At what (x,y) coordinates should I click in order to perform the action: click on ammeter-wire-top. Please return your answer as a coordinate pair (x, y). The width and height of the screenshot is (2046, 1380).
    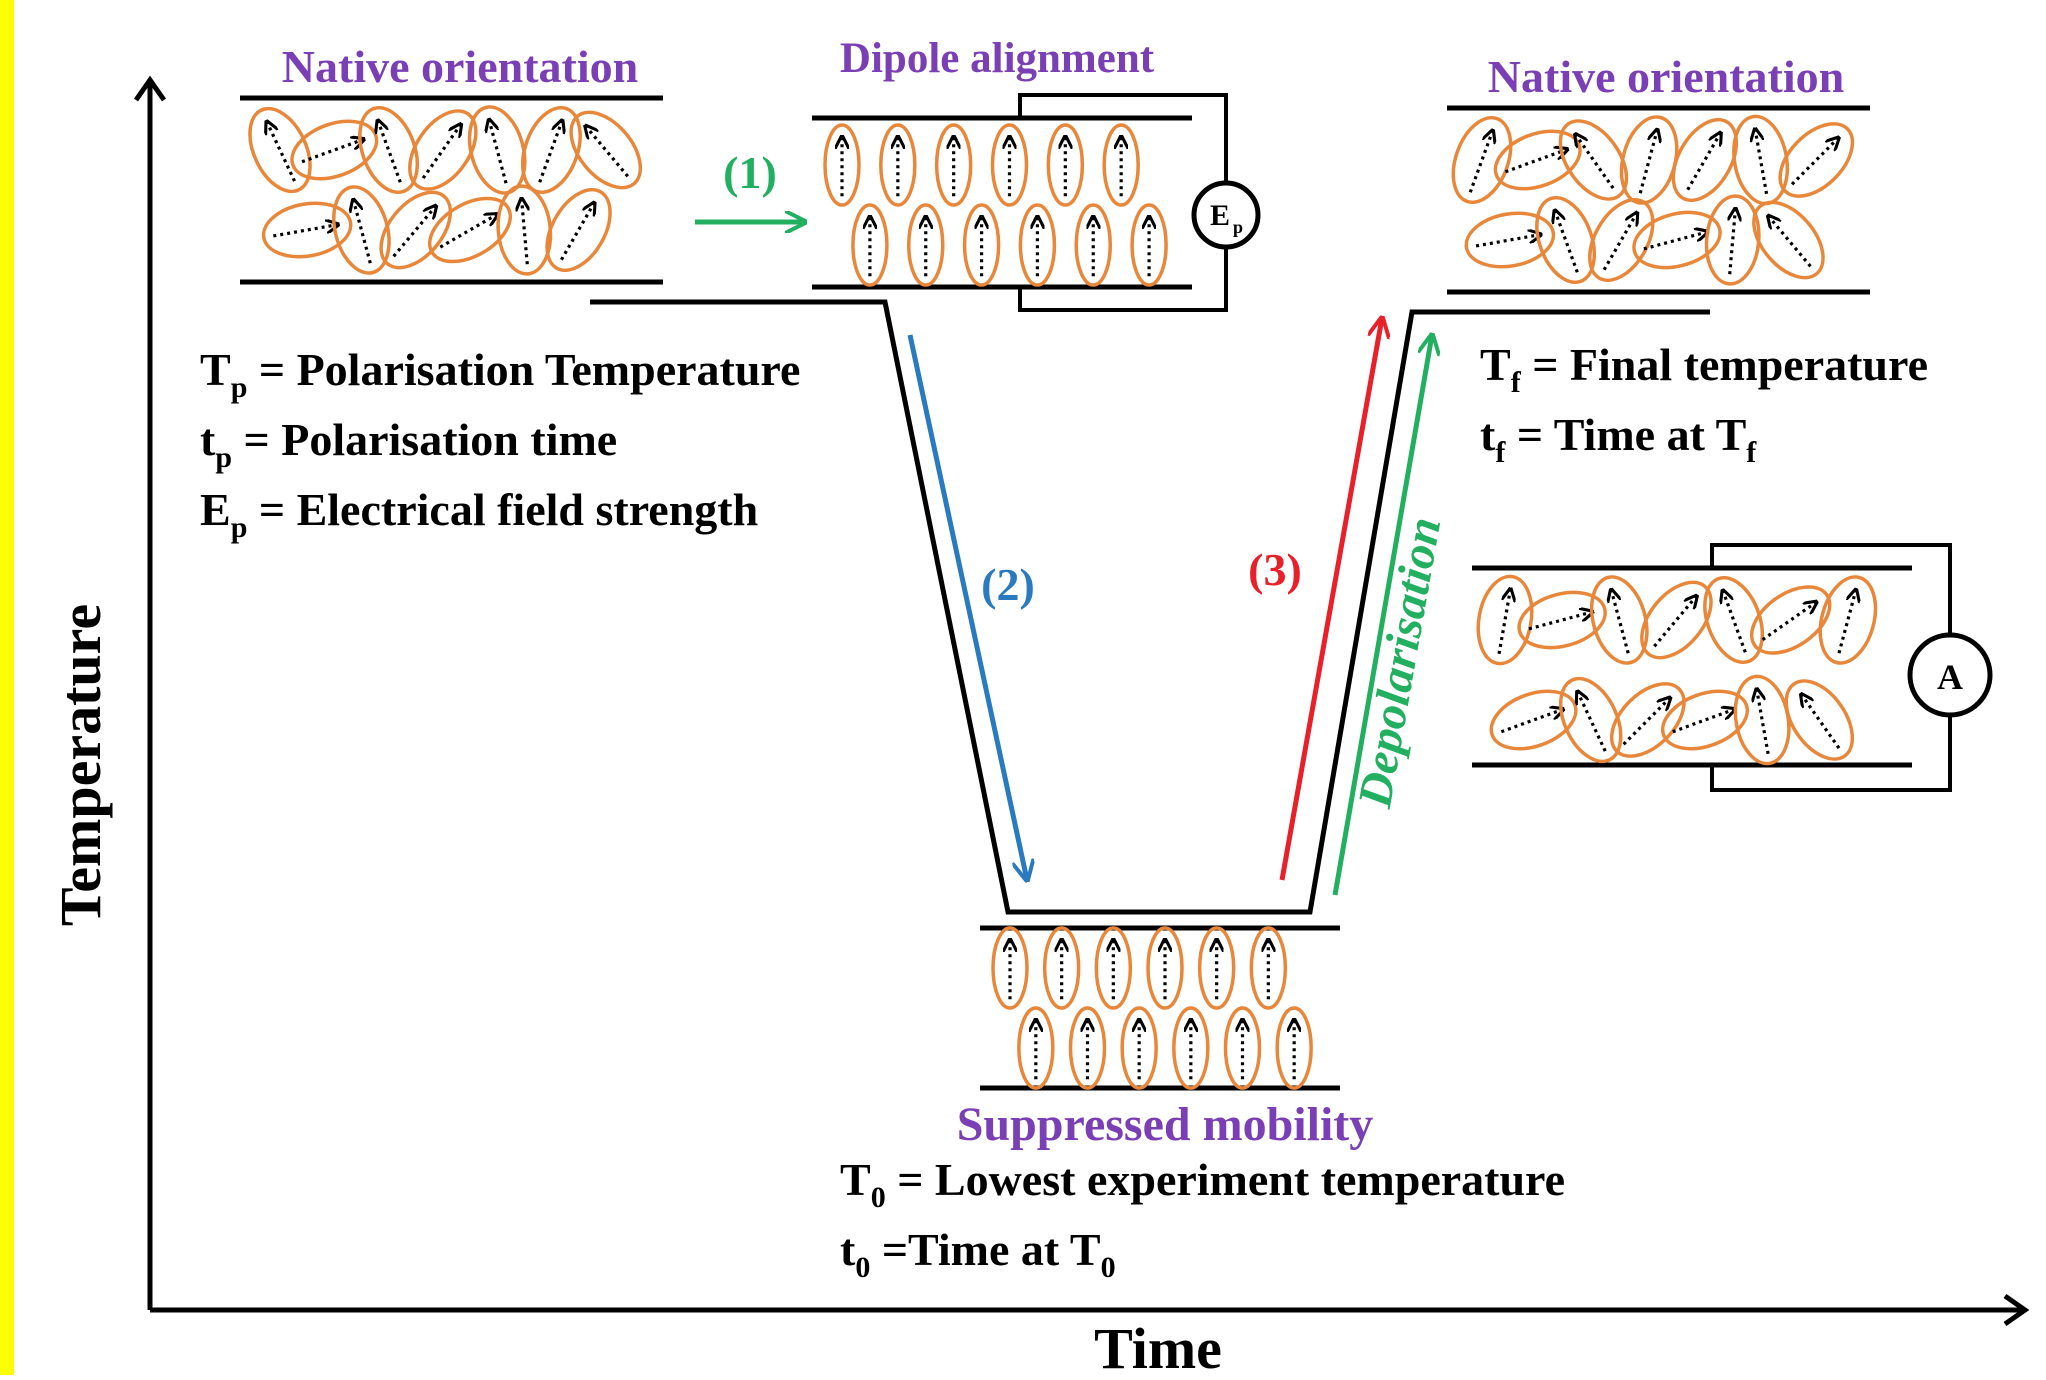
    Looking at the image, I should click on (1831, 589).